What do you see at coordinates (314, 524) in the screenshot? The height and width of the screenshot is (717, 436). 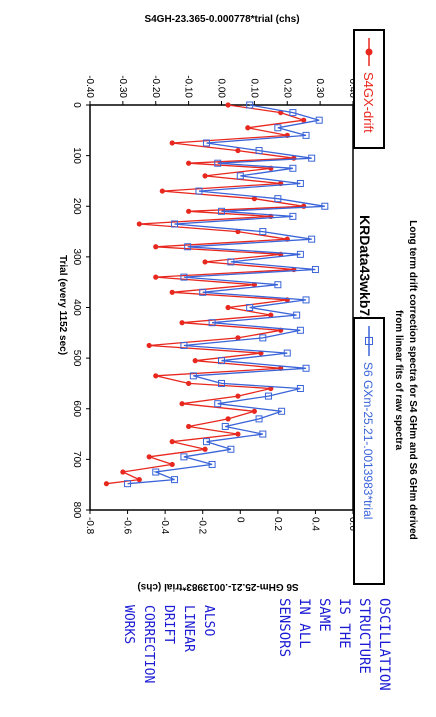 I see `right-axis-tick-label: 0.4` at bounding box center [314, 524].